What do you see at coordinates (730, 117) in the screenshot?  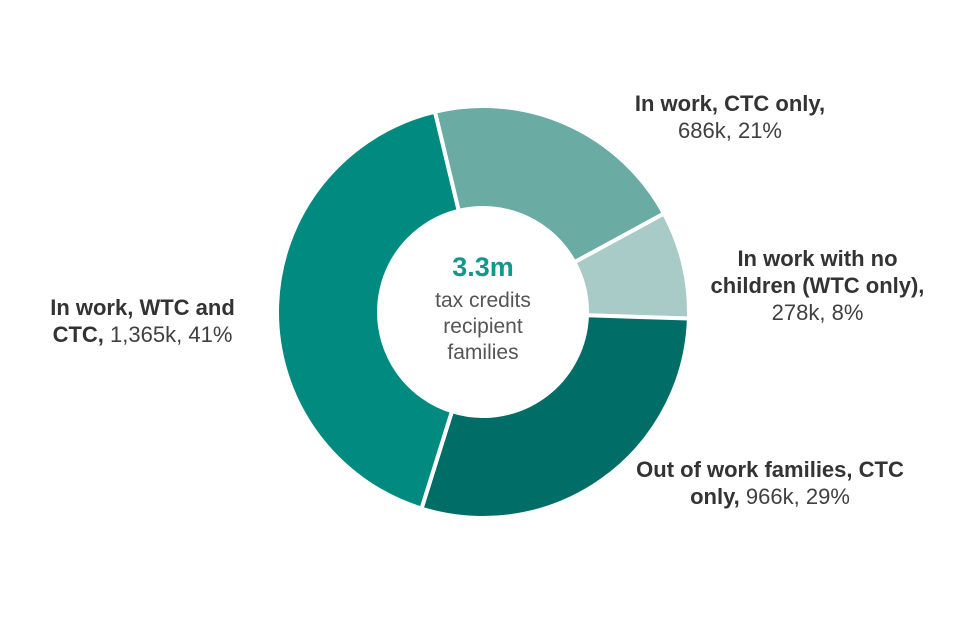 I see `slice-label: In work, CTC only, 686k, 21%` at bounding box center [730, 117].